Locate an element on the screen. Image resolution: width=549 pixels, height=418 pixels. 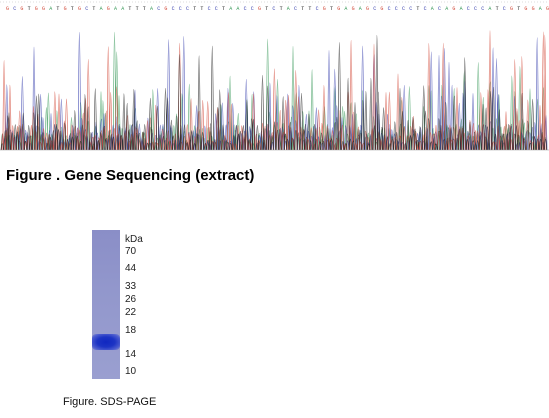
marker-label: 70 is located at coordinates (131, 251).